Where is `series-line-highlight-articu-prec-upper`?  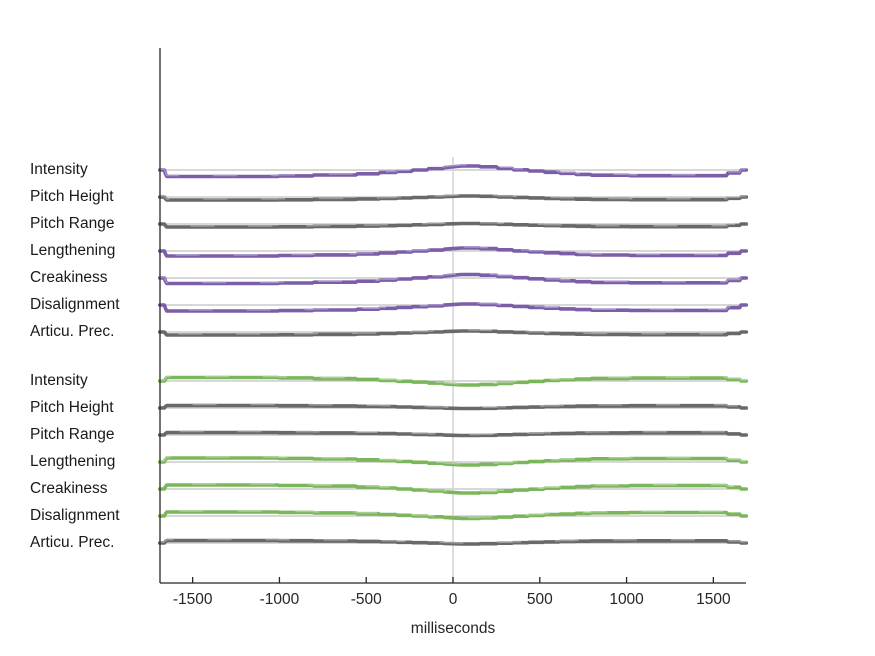
series-line-highlight-articu-prec-upper is located at coordinates (453, 332).